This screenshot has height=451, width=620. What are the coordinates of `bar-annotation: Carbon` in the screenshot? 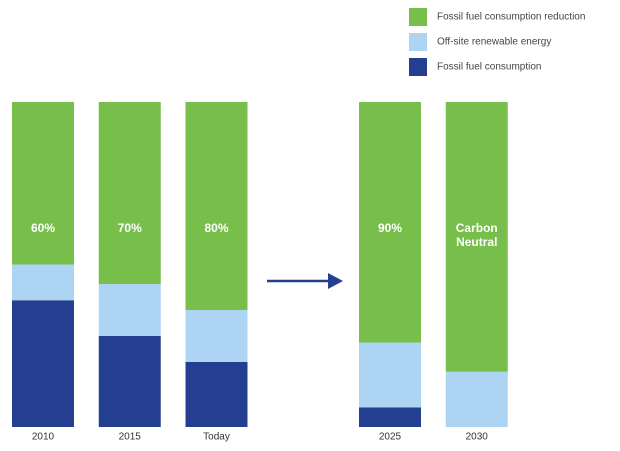 It's located at (477, 228).